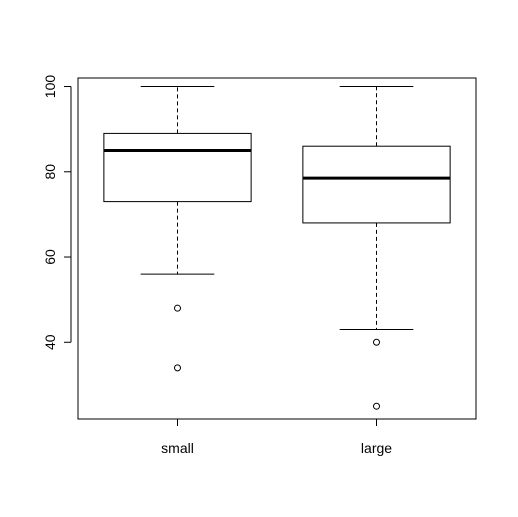 Image resolution: width=518 pixels, height=517 pixels. I want to click on x-tick-label: large, so click(376, 448).